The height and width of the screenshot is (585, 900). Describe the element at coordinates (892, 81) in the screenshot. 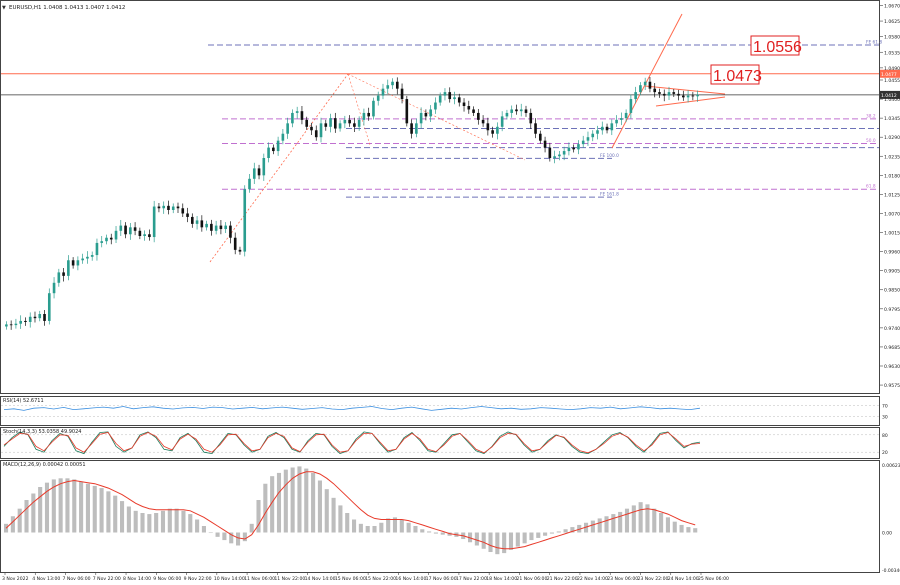

I see `price-tick-label: 1.0455` at that location.